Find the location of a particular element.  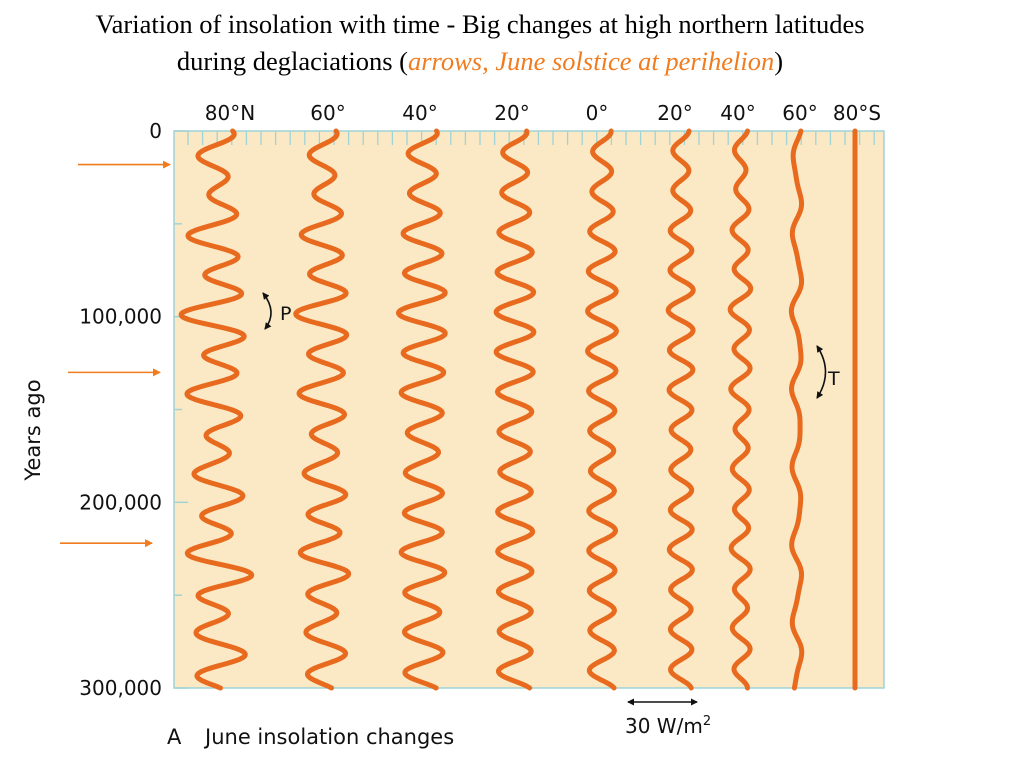

chart-caption: June insolation changes is located at coordinates (328, 737).